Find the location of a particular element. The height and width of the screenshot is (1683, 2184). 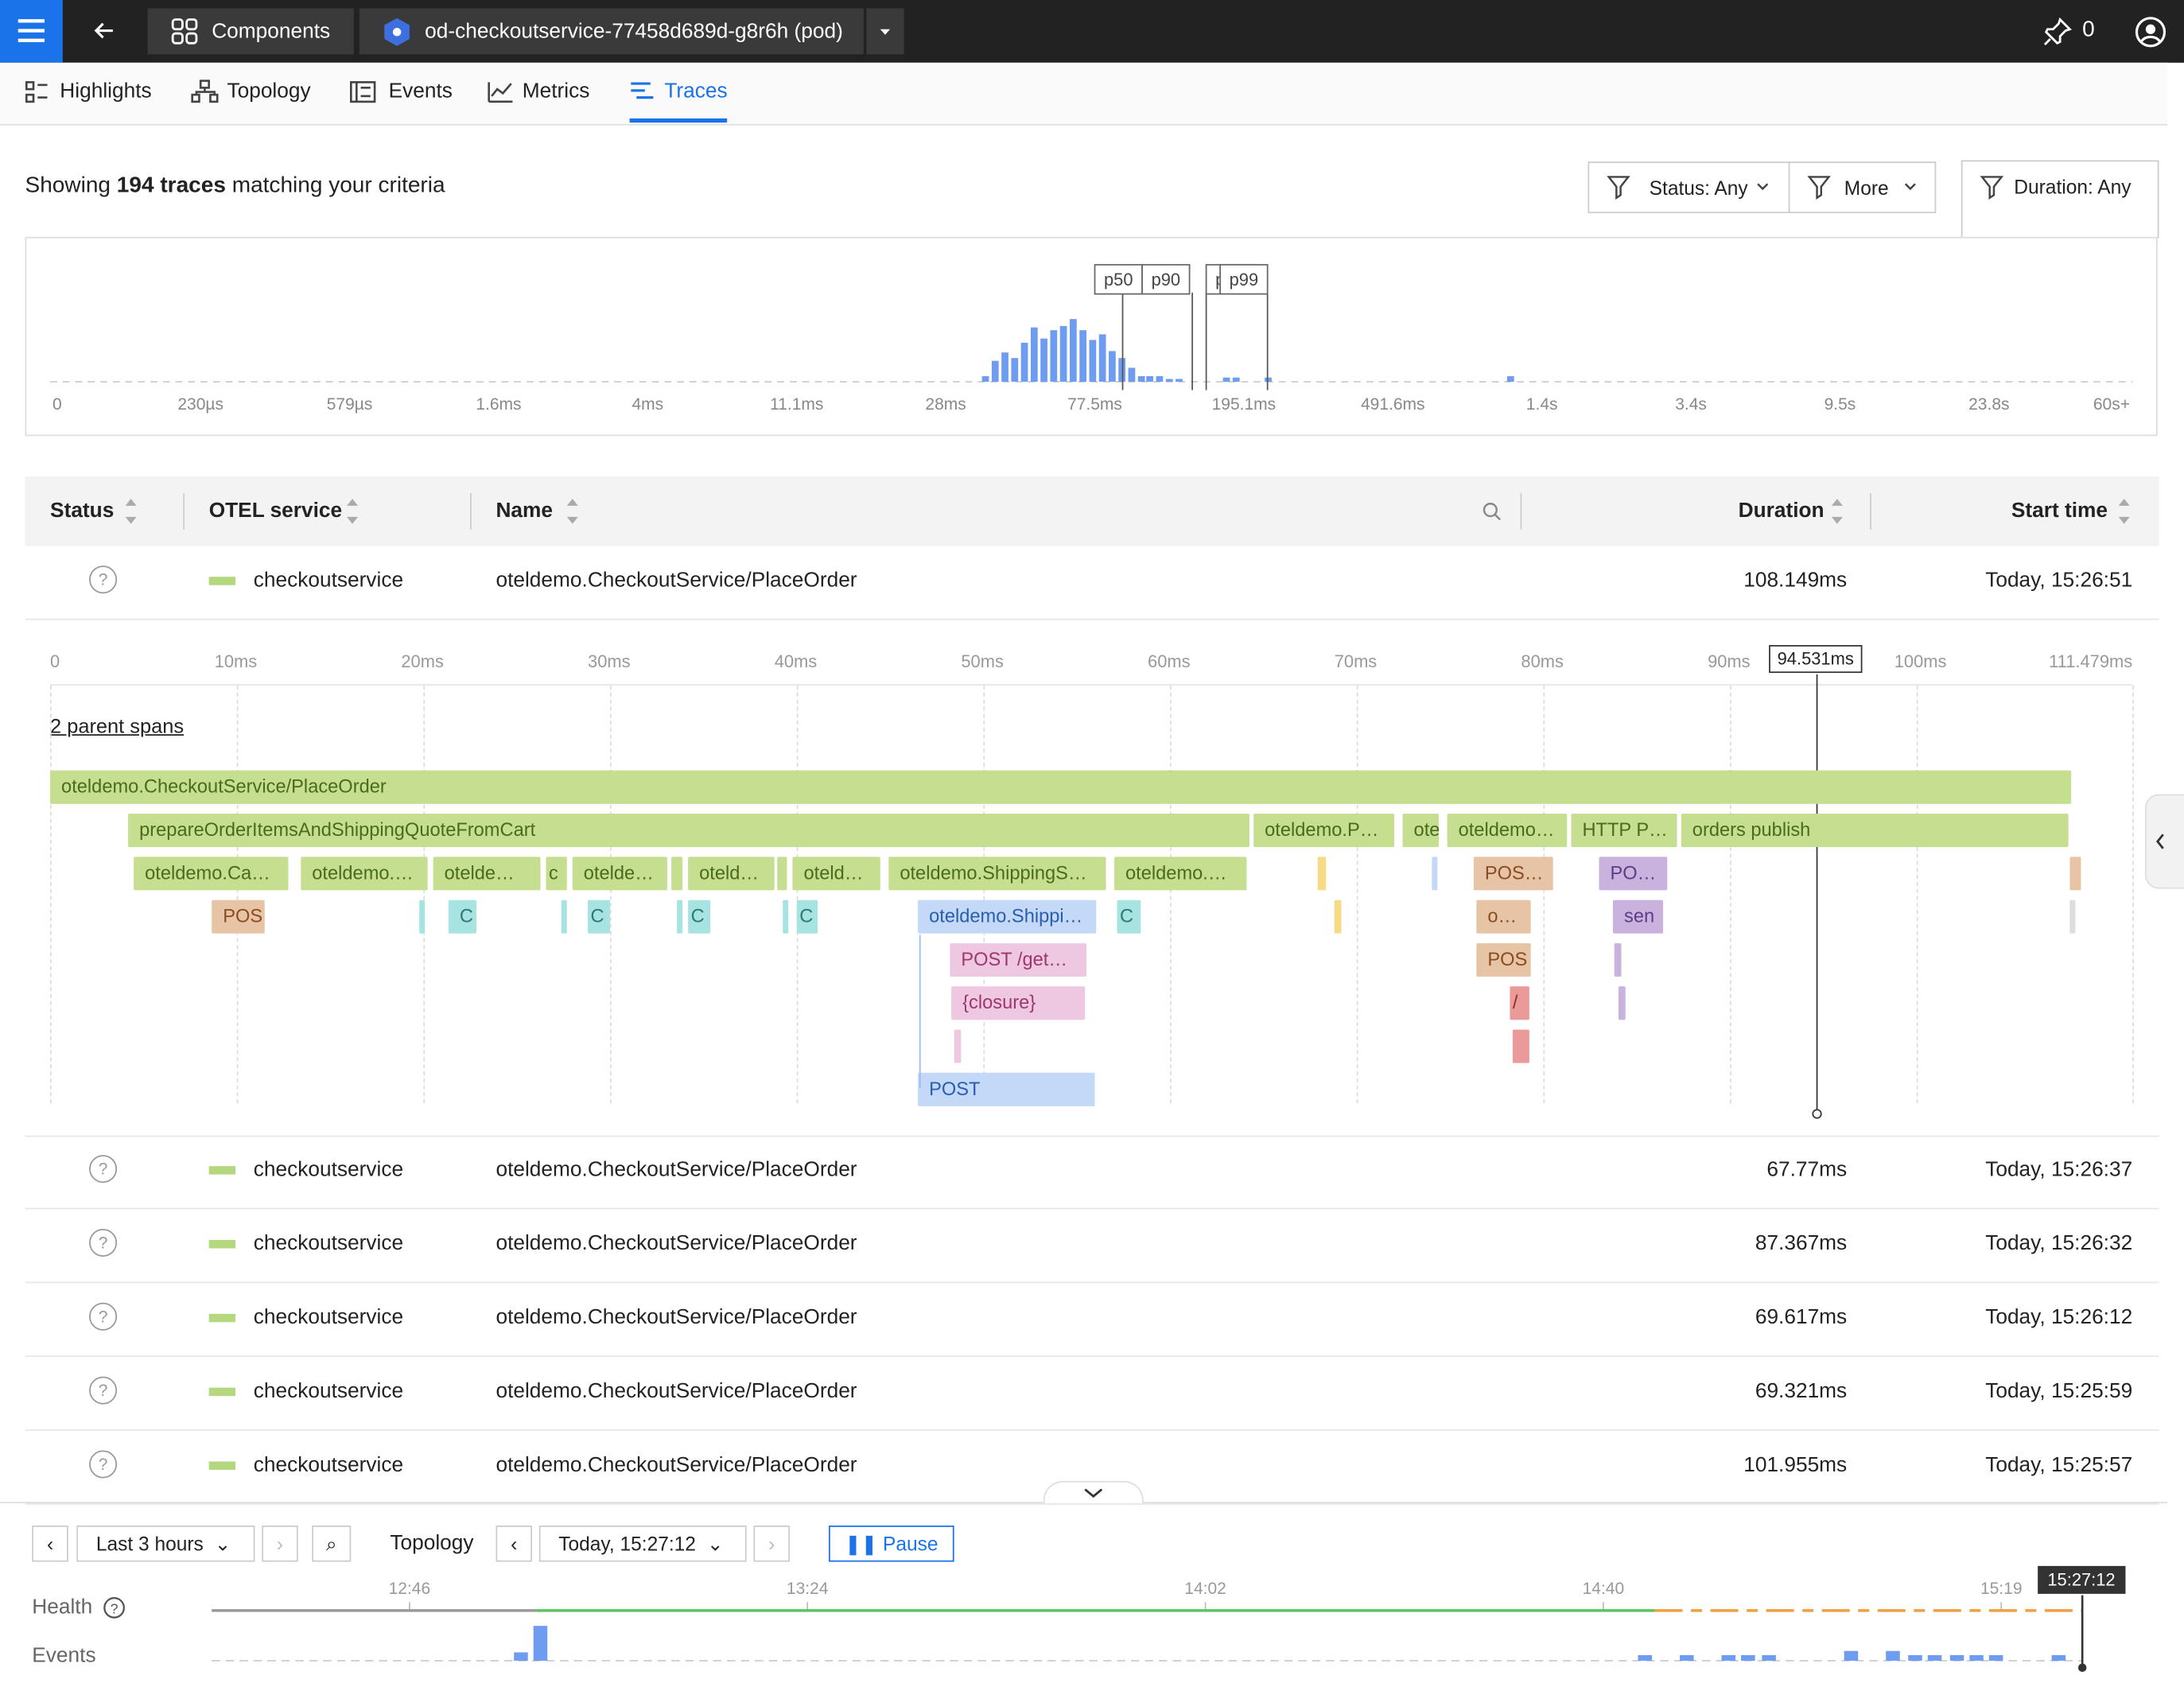

resource-dropdown is located at coordinates (885, 31).